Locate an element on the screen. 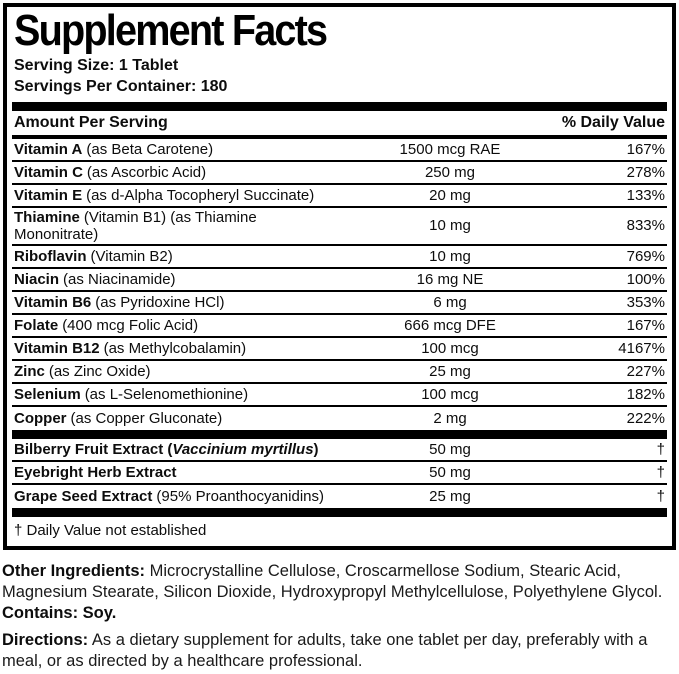 The width and height of the screenshot is (679, 674). servings-per-container-line: Servings Per Container: 180 is located at coordinates (121, 86).